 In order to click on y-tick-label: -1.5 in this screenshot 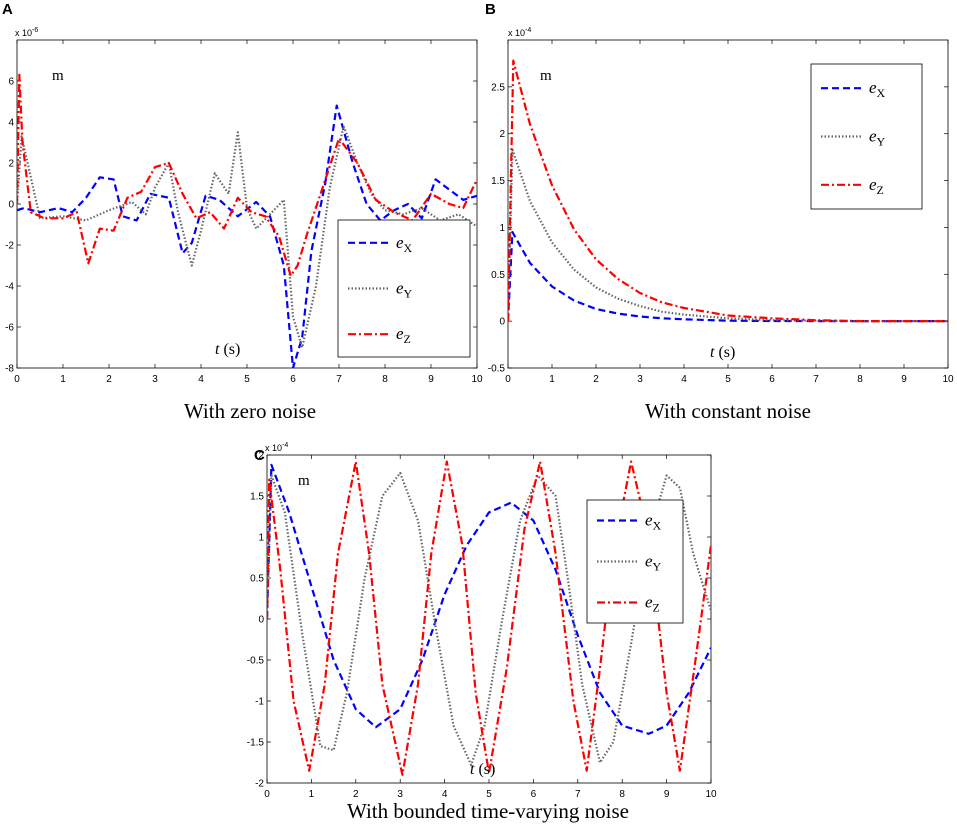, I will do `click(256, 743)`.